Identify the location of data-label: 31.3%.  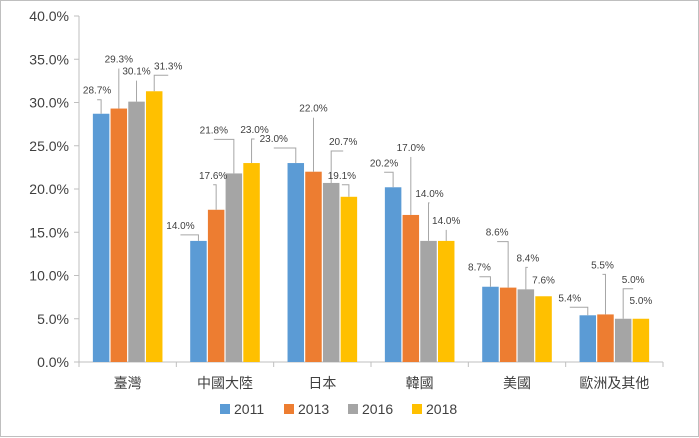
(168, 66).